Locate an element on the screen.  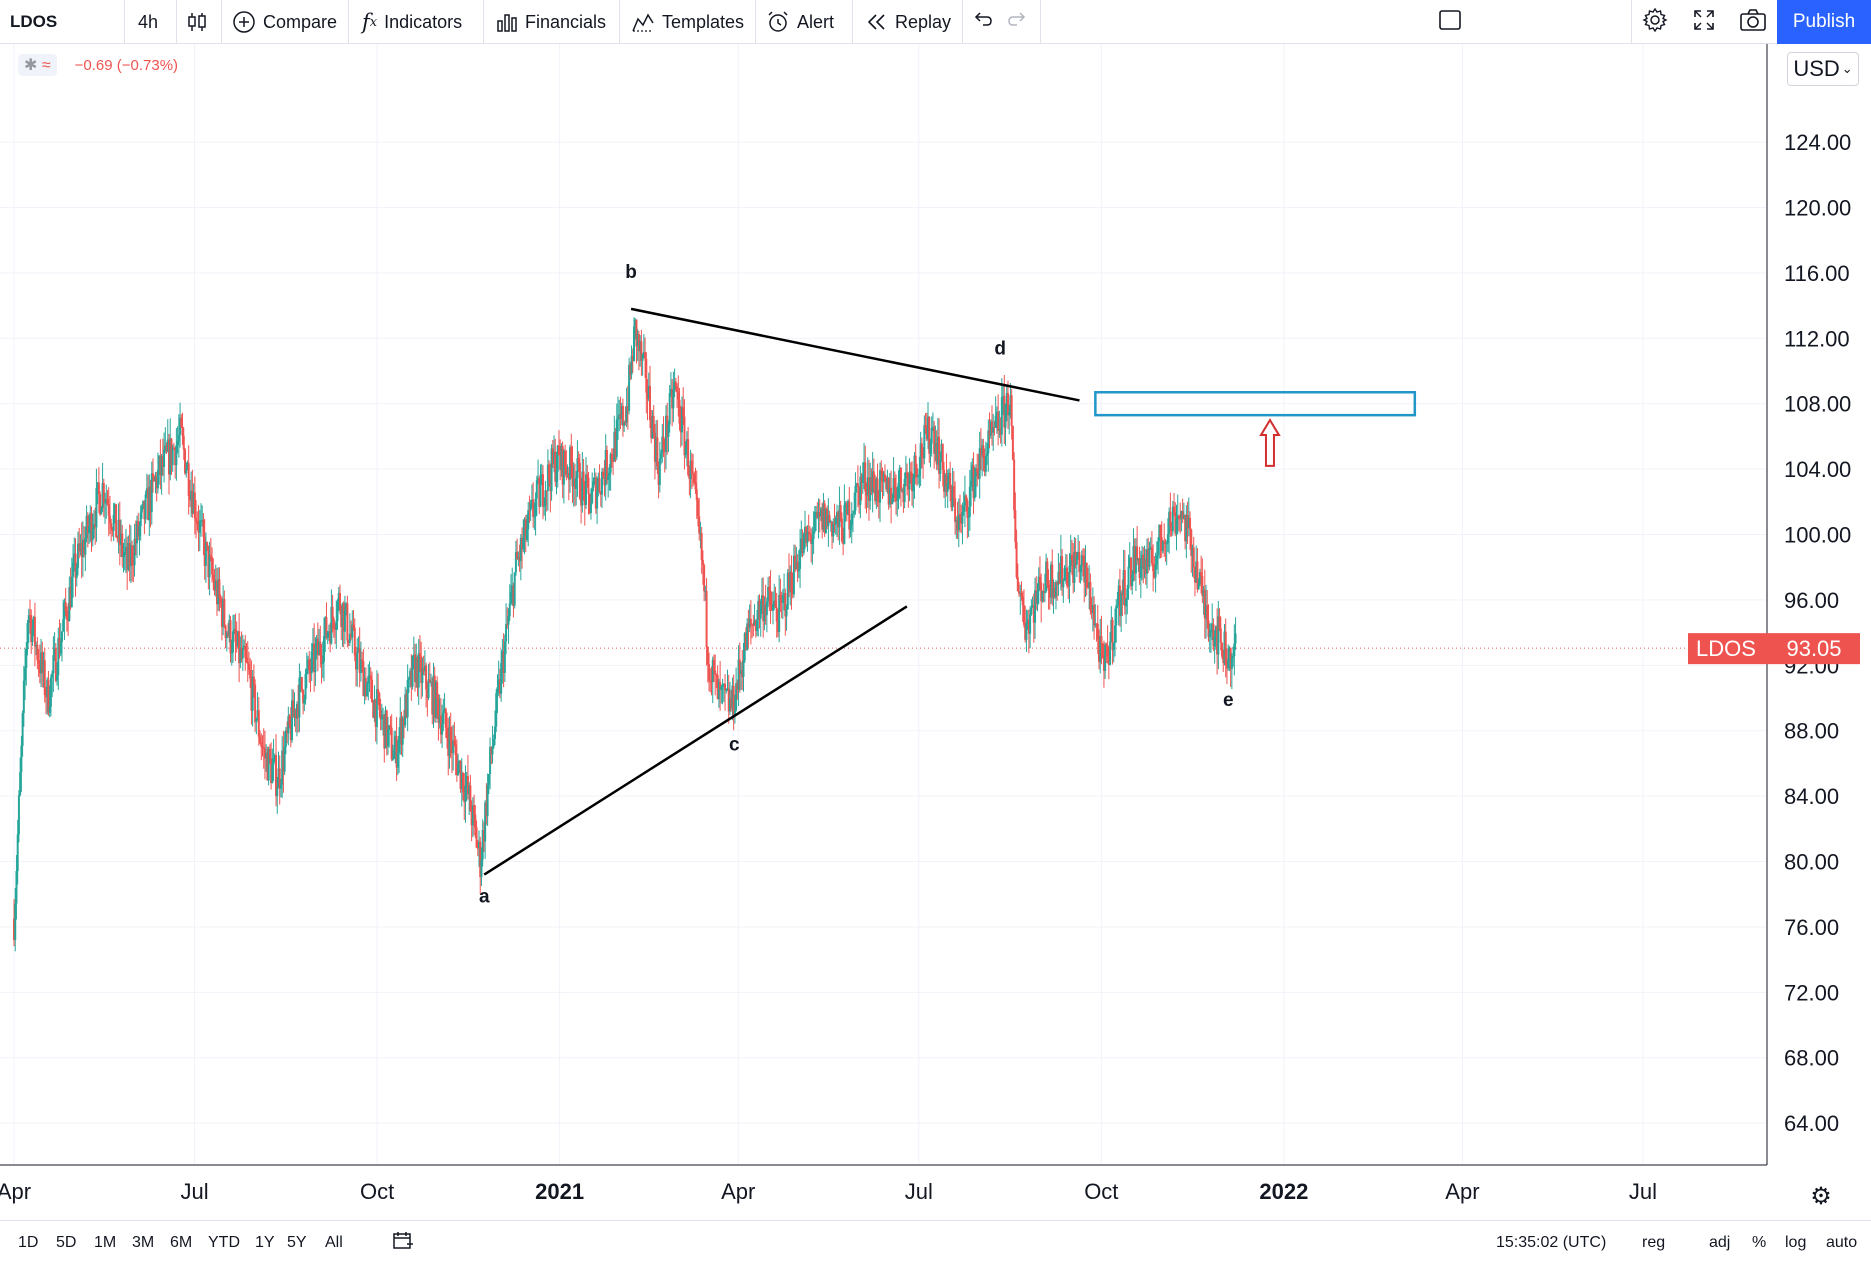
redo-button is located at coordinates (1017, 22).